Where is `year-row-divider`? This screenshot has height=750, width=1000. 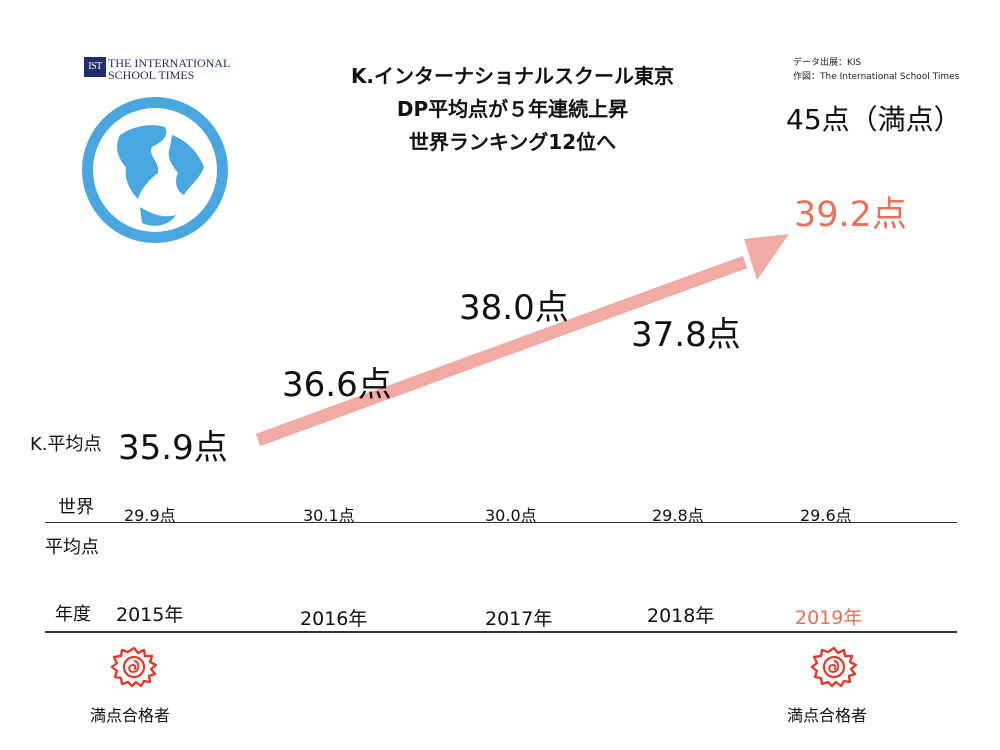
year-row-divider is located at coordinates (501, 632).